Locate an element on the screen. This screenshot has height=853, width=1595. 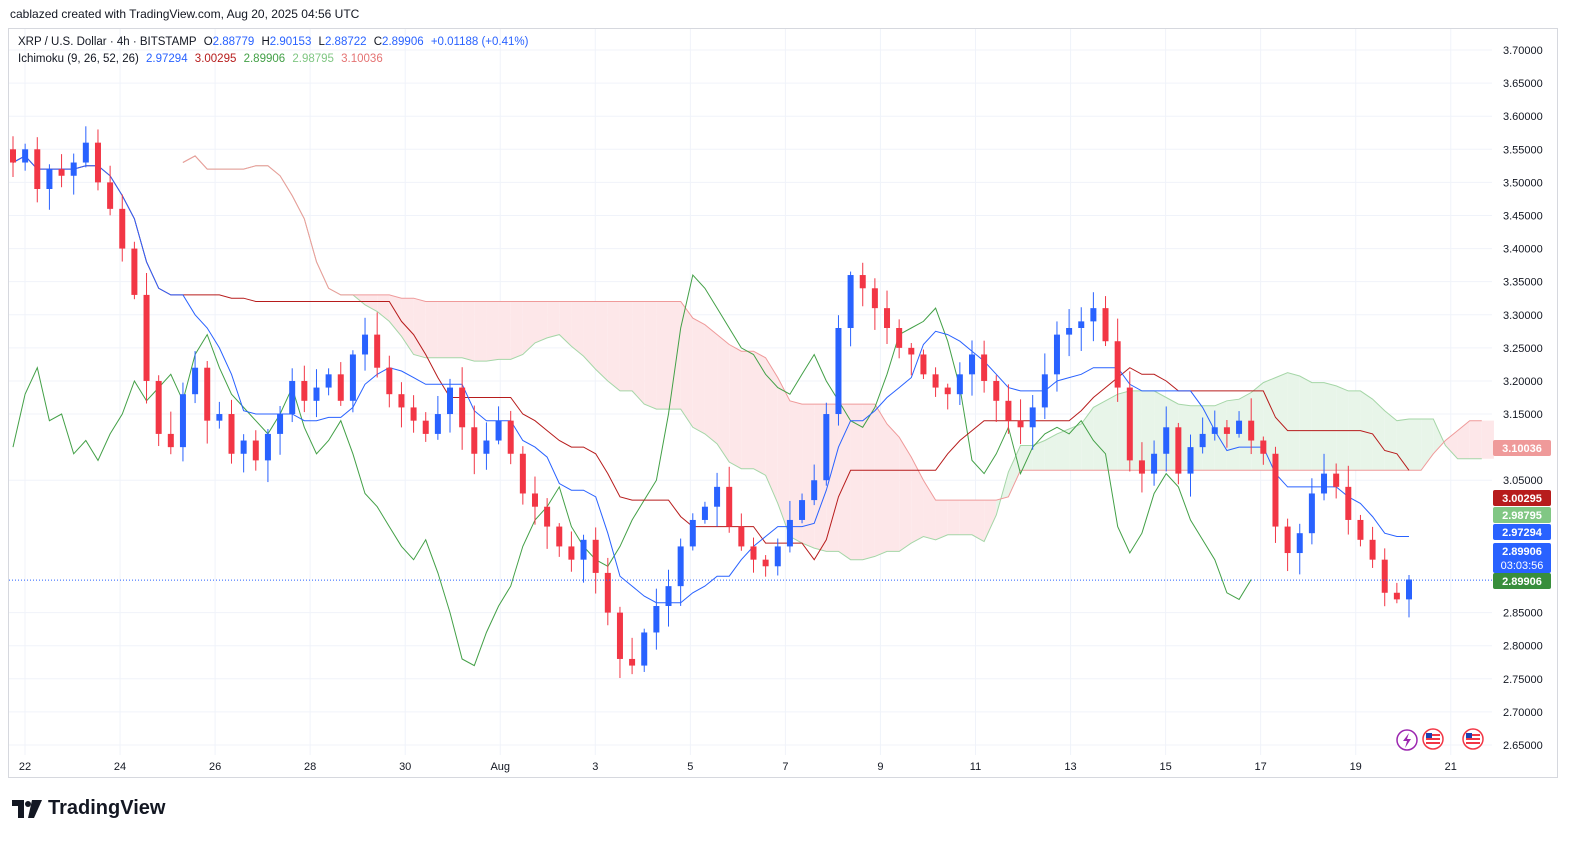
tradingview-logo-text: TradingView is located at coordinates (107, 808).